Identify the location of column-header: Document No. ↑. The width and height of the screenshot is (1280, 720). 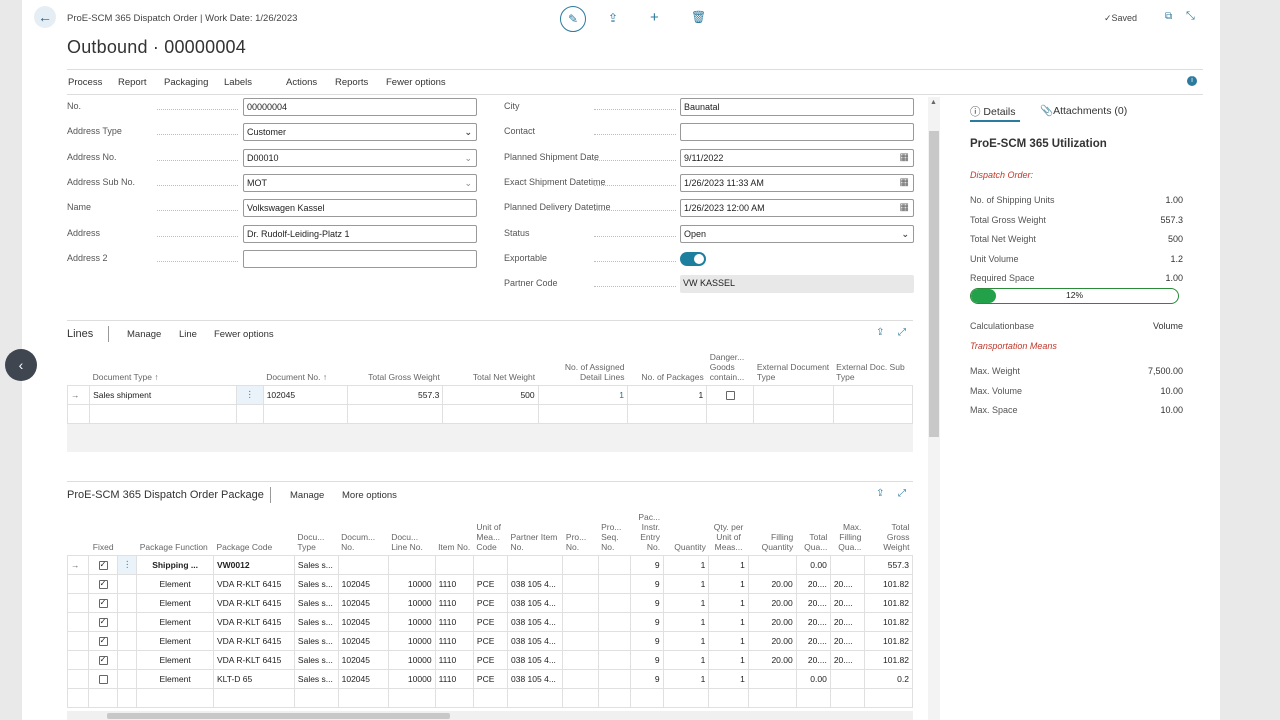
(297, 376).